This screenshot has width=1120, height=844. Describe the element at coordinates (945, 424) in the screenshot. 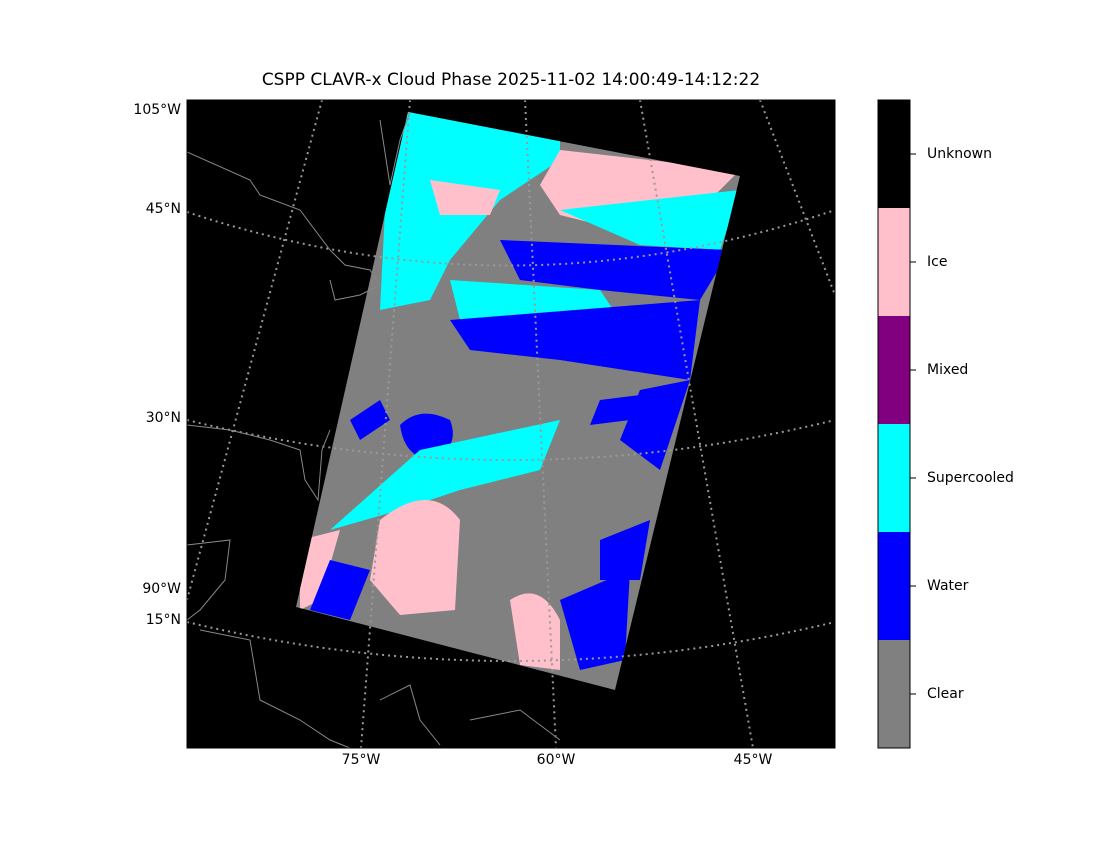

I see `colorbar: Unknown Ice Mixed Supercooled Water Clear` at that location.